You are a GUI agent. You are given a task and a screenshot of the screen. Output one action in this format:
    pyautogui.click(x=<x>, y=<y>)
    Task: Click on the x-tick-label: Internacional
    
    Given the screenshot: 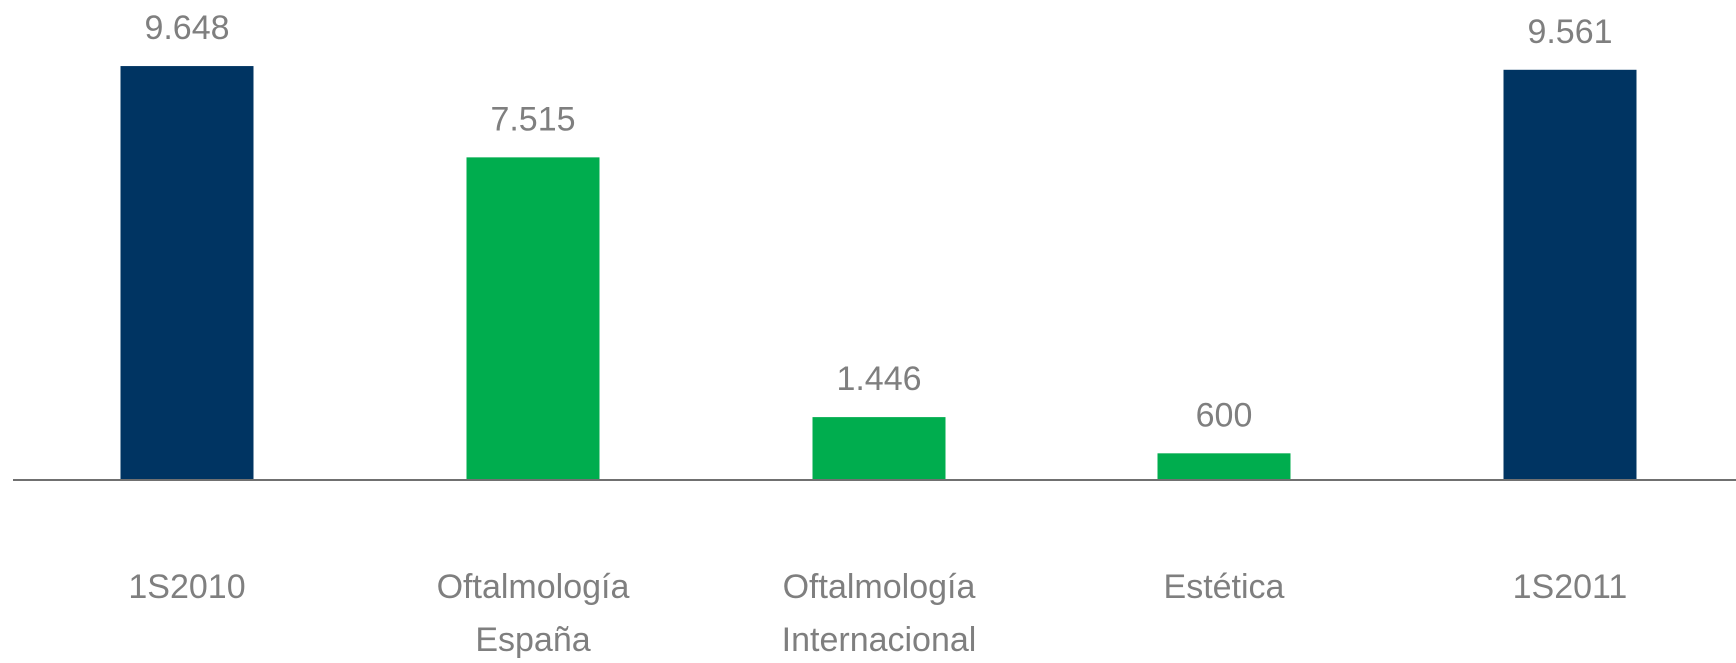 What is the action you would take?
    pyautogui.click(x=879, y=640)
    